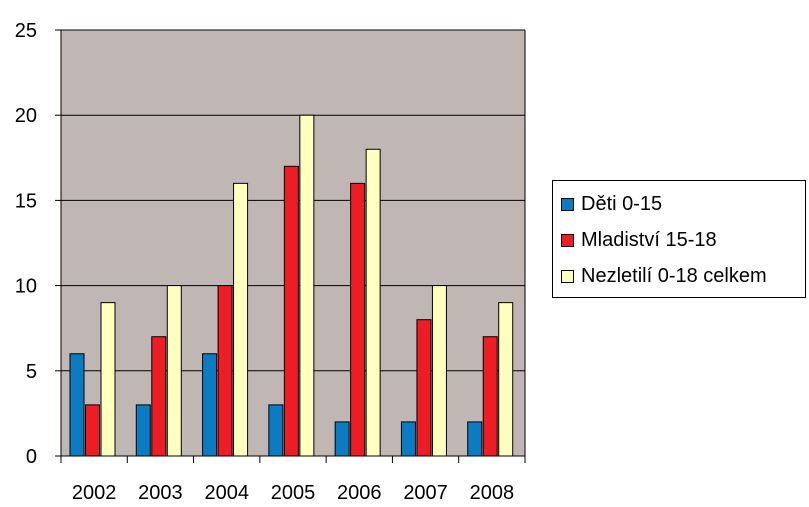  I want to click on bar-mladistv-15-18-2007, so click(424, 388).